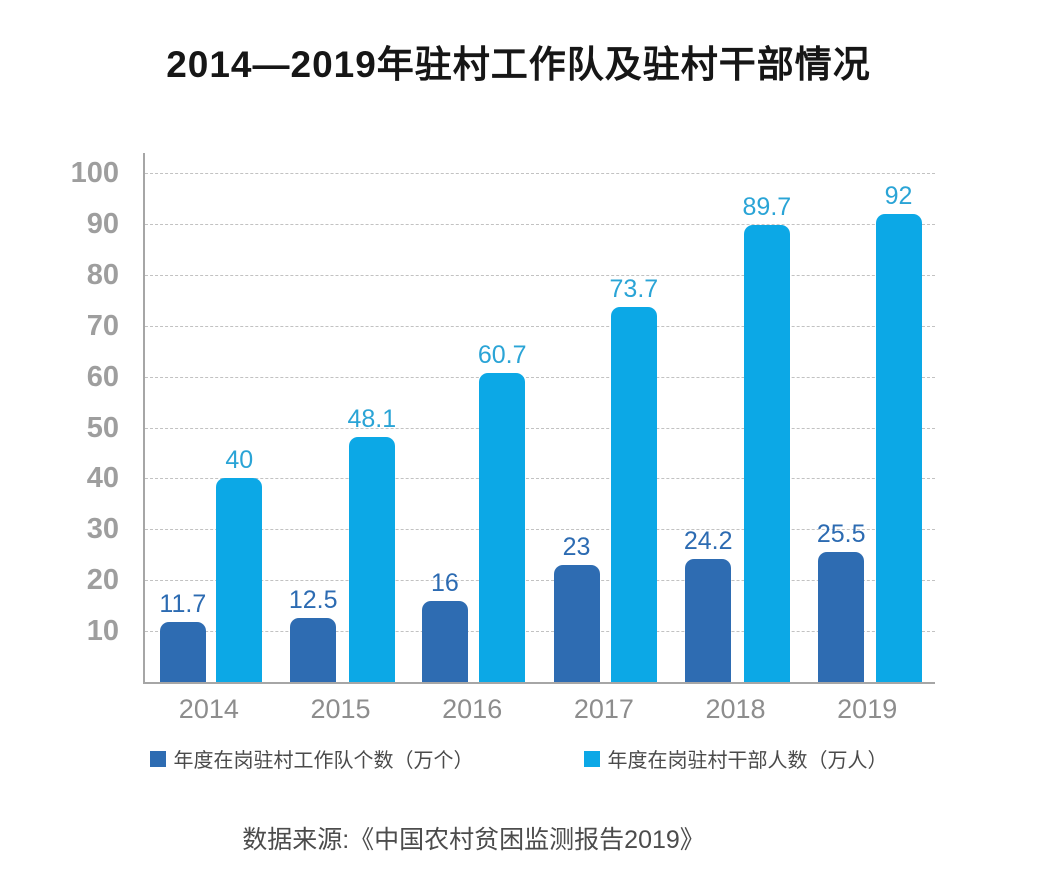 The width and height of the screenshot is (1037, 872). I want to click on bar-column: 92, so click(898, 431).